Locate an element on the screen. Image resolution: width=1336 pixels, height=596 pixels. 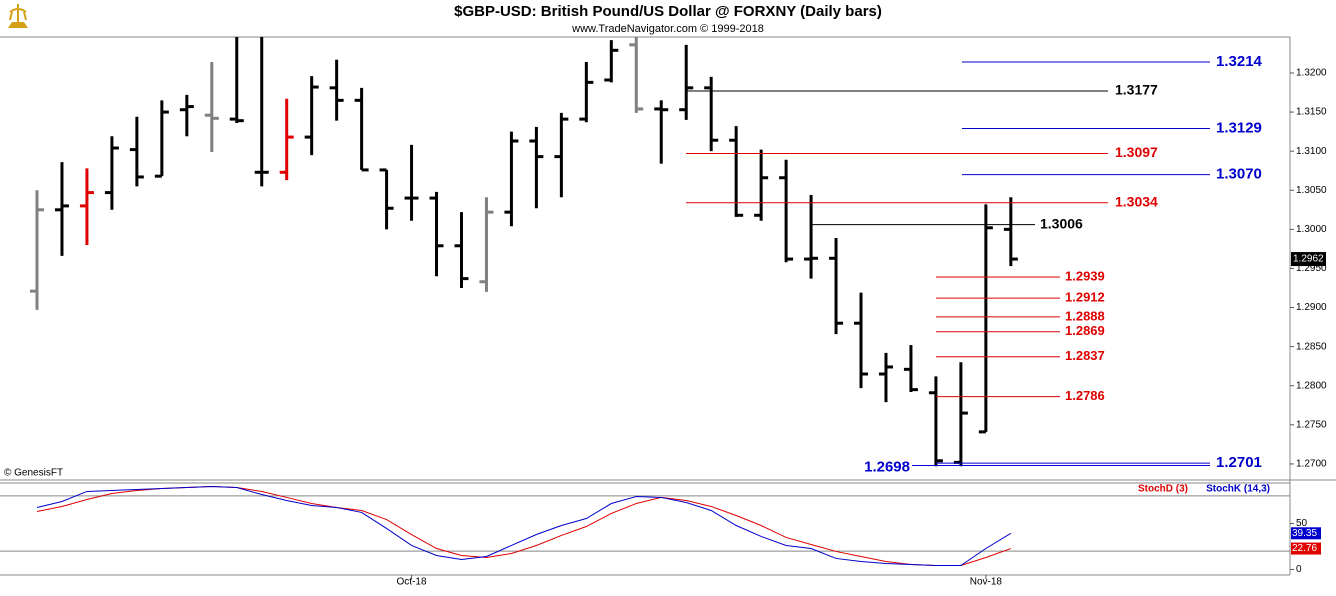
y-tick-label: 1.3050 is located at coordinates (1311, 190).